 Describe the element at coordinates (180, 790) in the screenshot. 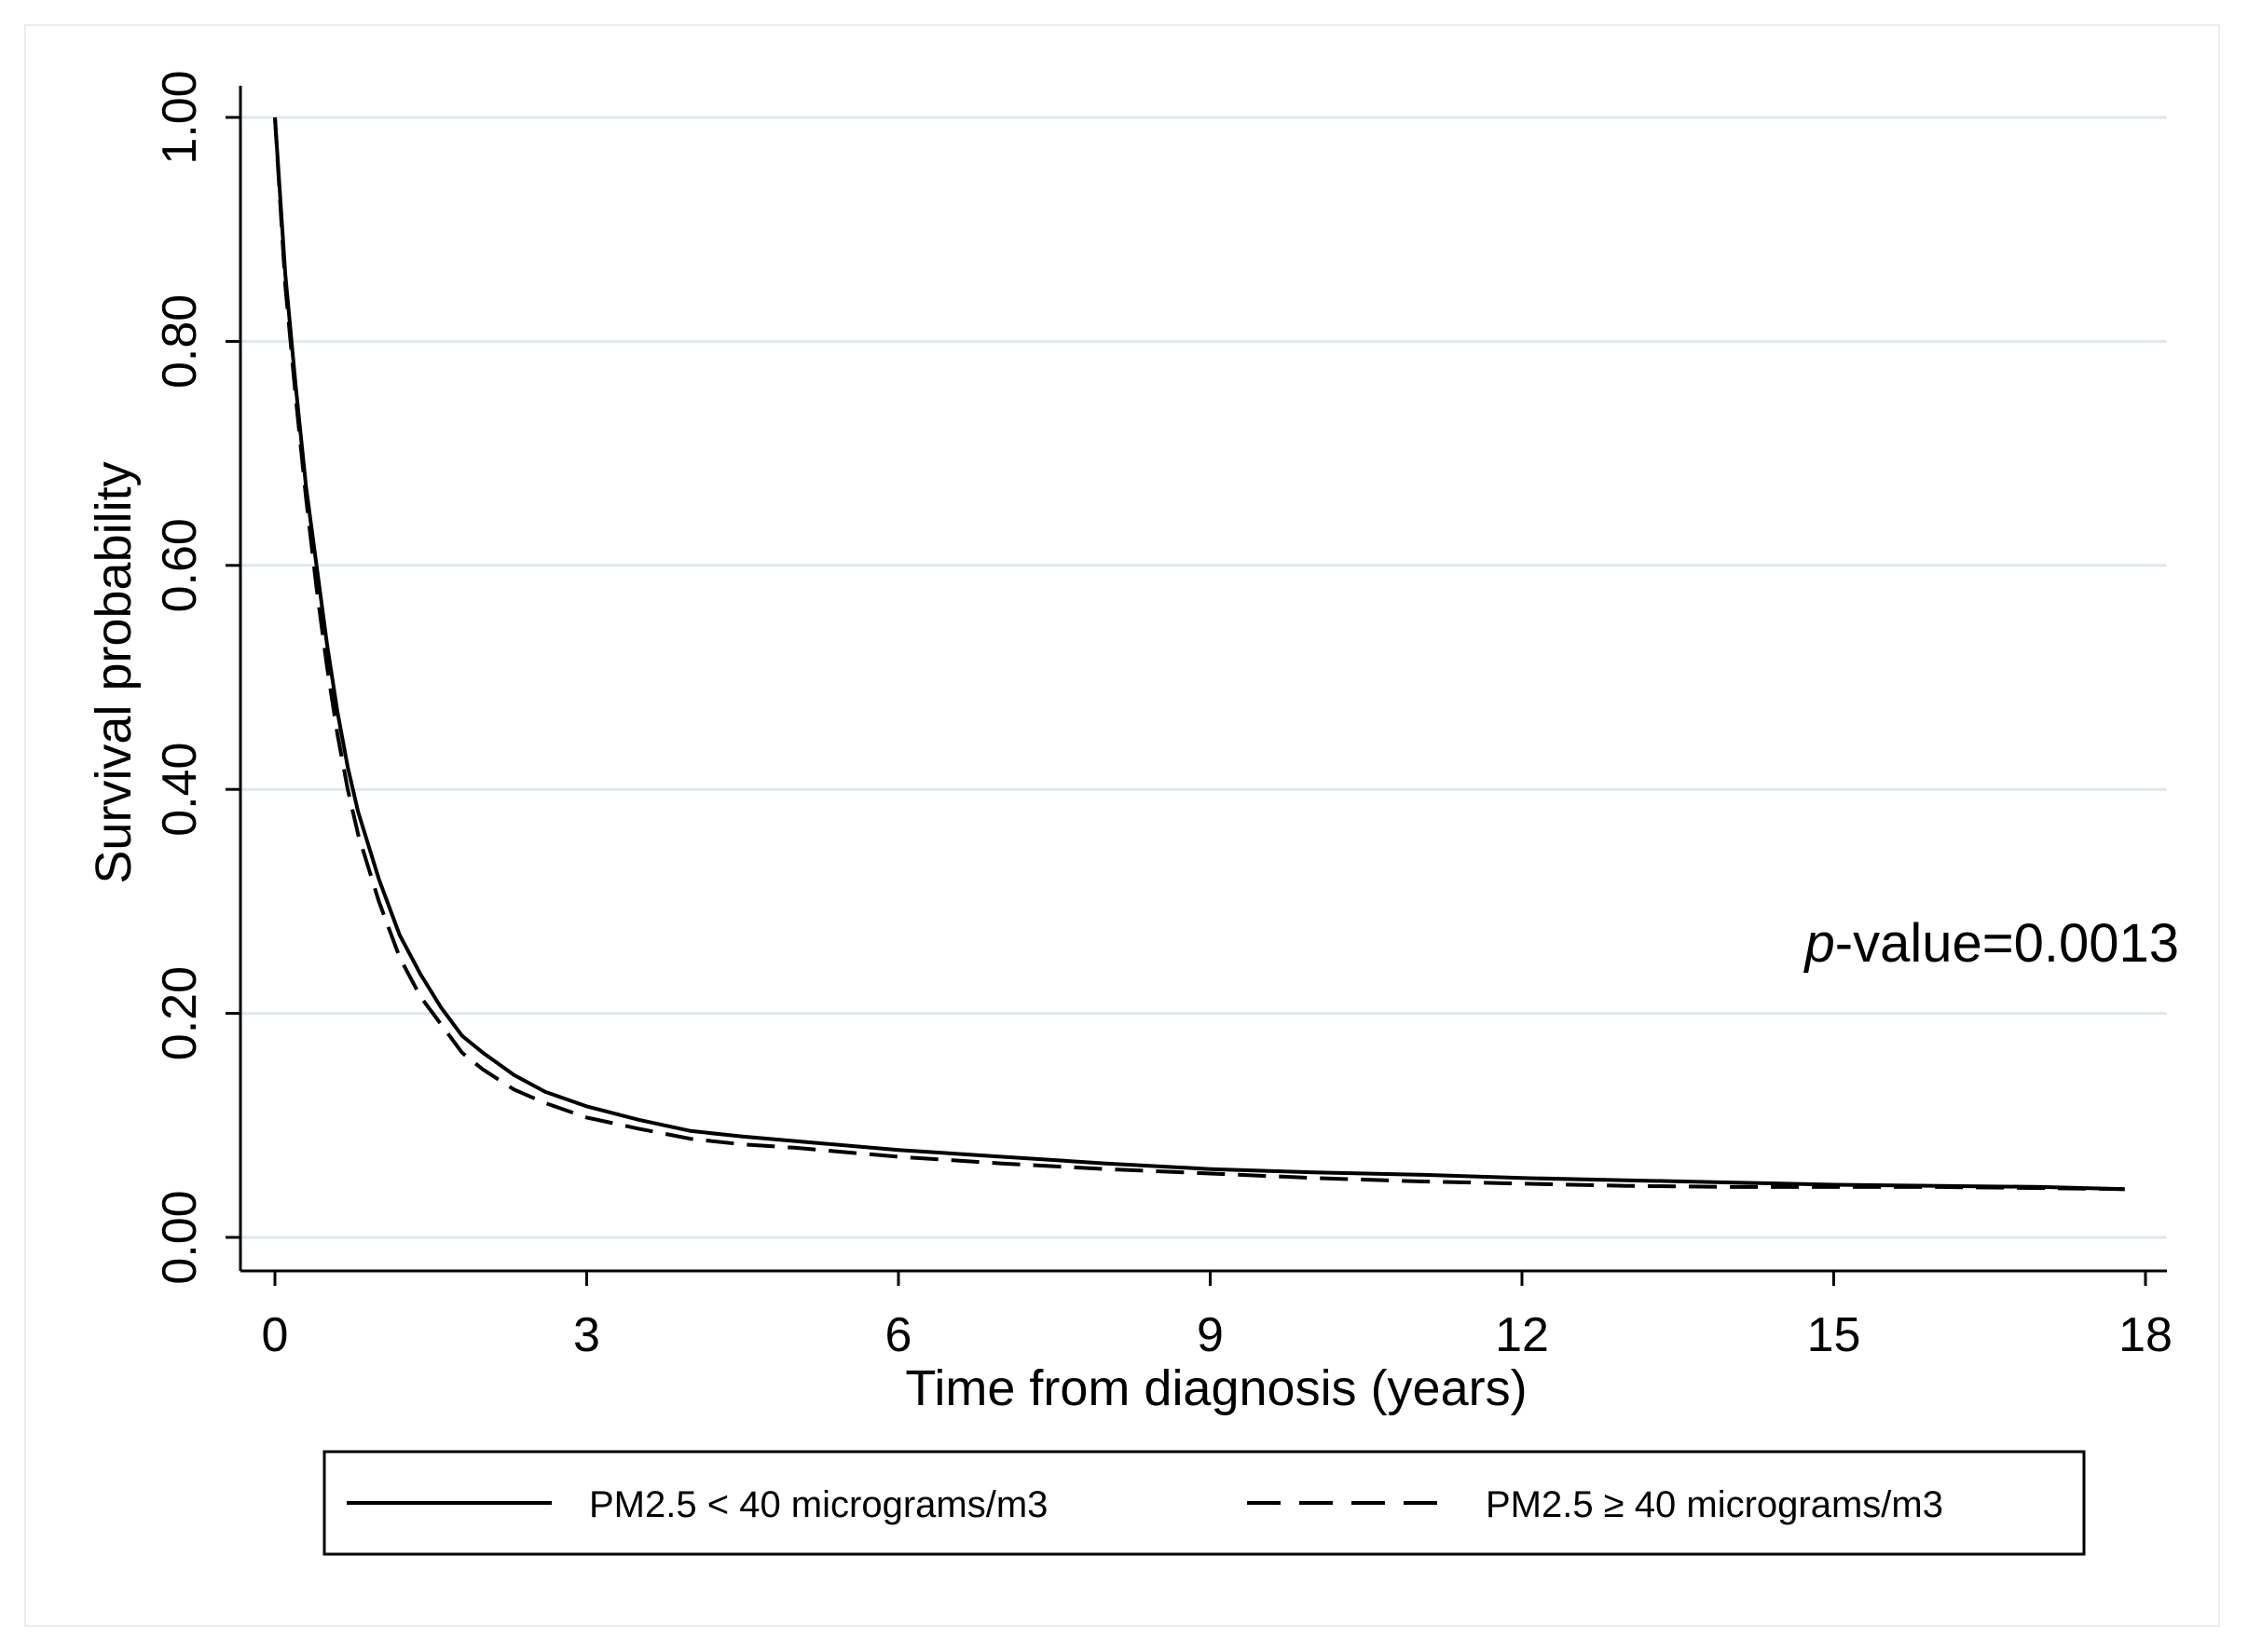

I see `y-tick-label: 0.40` at that location.